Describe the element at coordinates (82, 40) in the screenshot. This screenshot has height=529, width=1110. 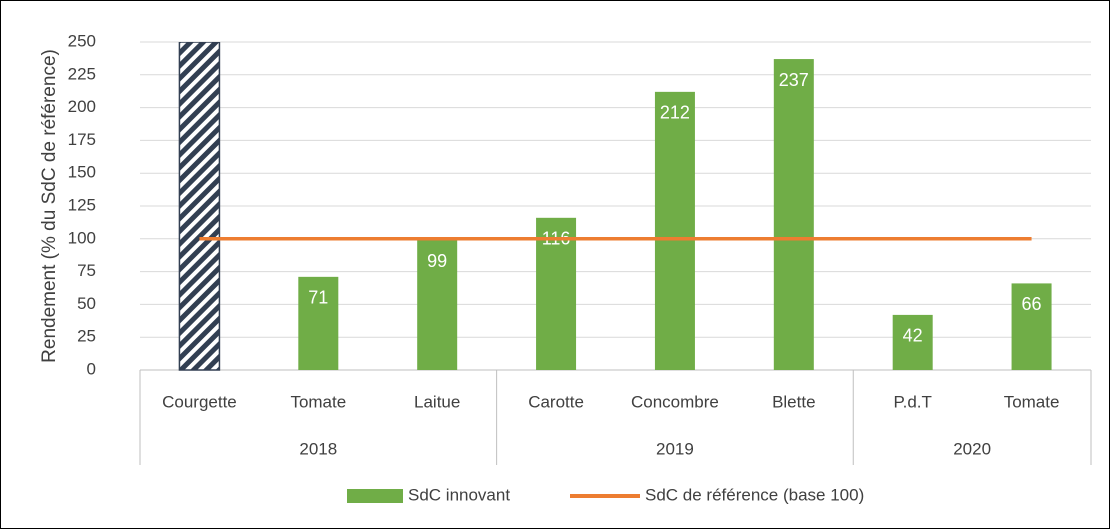
I see `y-tick-label: 250` at that location.